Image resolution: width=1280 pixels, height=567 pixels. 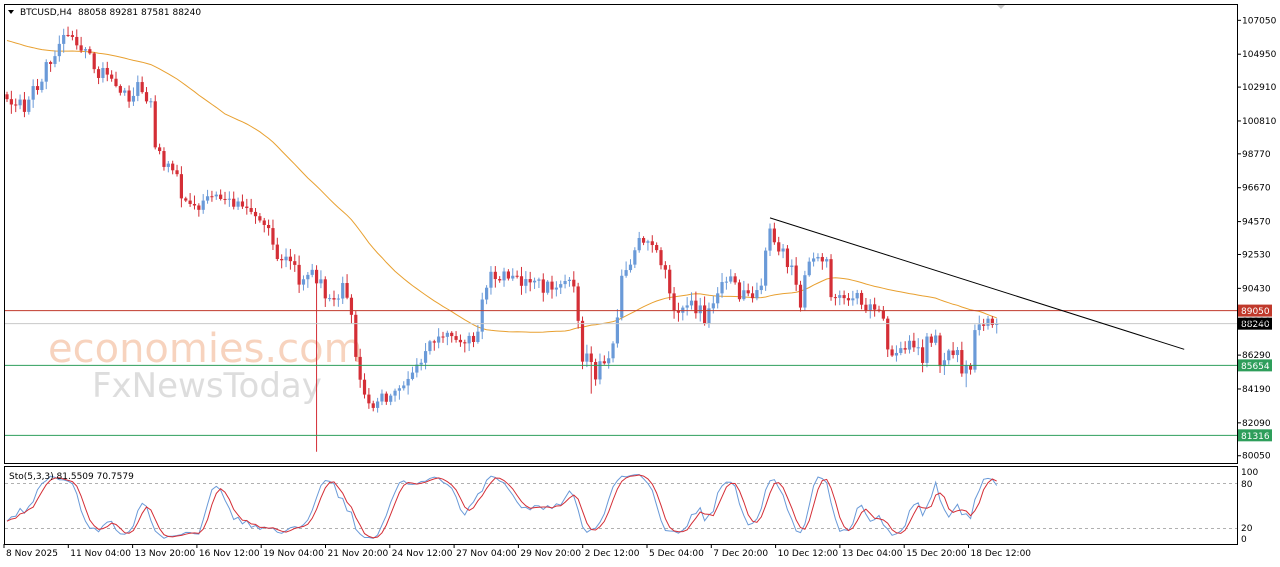 What do you see at coordinates (1255, 435) in the screenshot?
I see `level-tag-bg` at bounding box center [1255, 435].